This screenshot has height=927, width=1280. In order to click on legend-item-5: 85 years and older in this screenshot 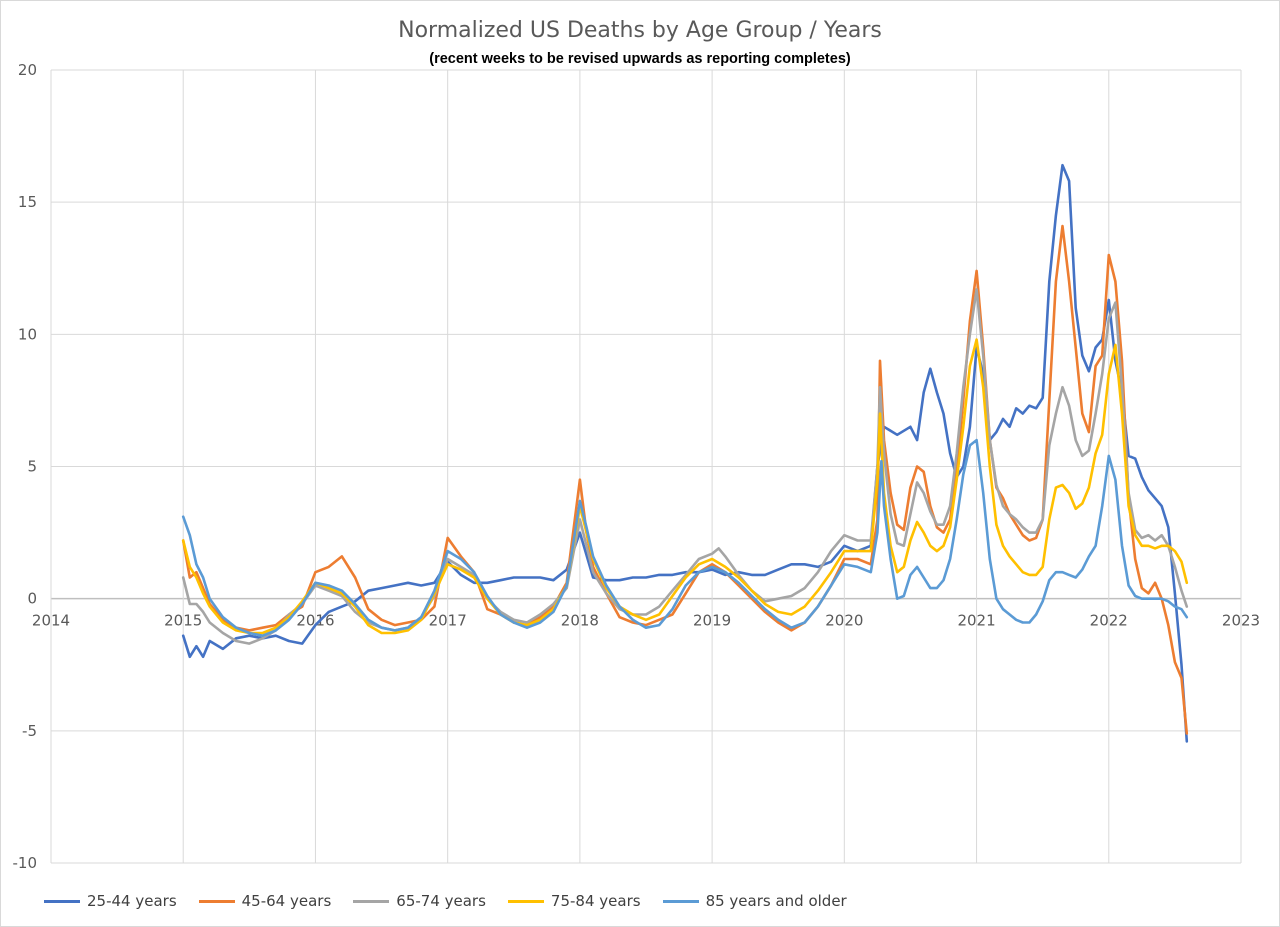, I will do `click(754, 901)`.